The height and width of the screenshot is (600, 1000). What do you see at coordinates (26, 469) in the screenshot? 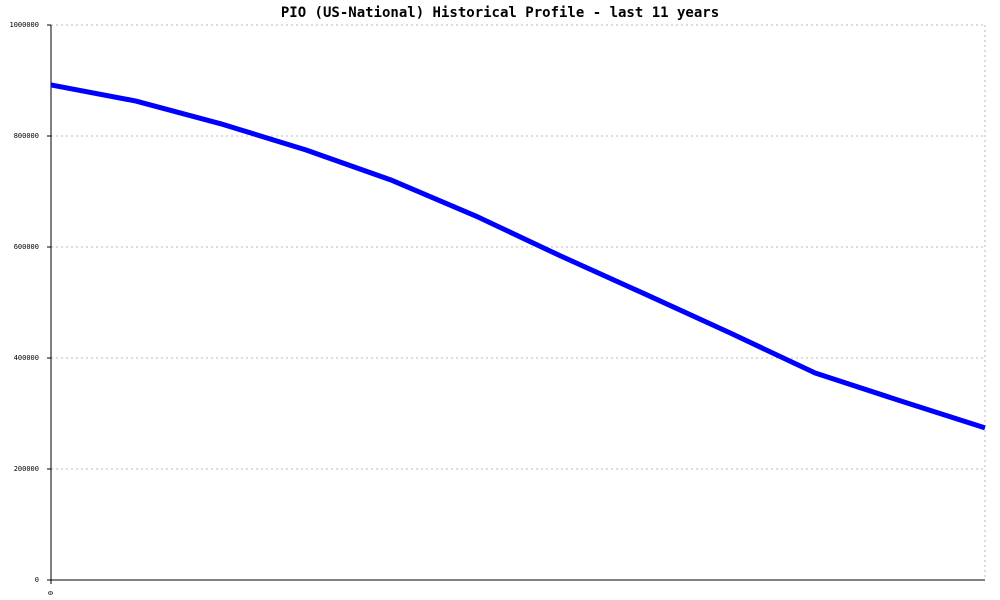
I see `y-tick-label: 200000` at bounding box center [26, 469].